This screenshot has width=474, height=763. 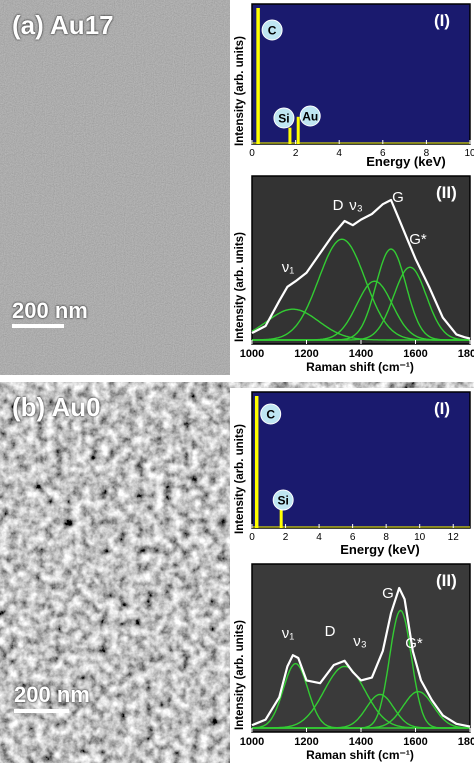 I want to click on eds-tag-a: (I), so click(x=442, y=20).